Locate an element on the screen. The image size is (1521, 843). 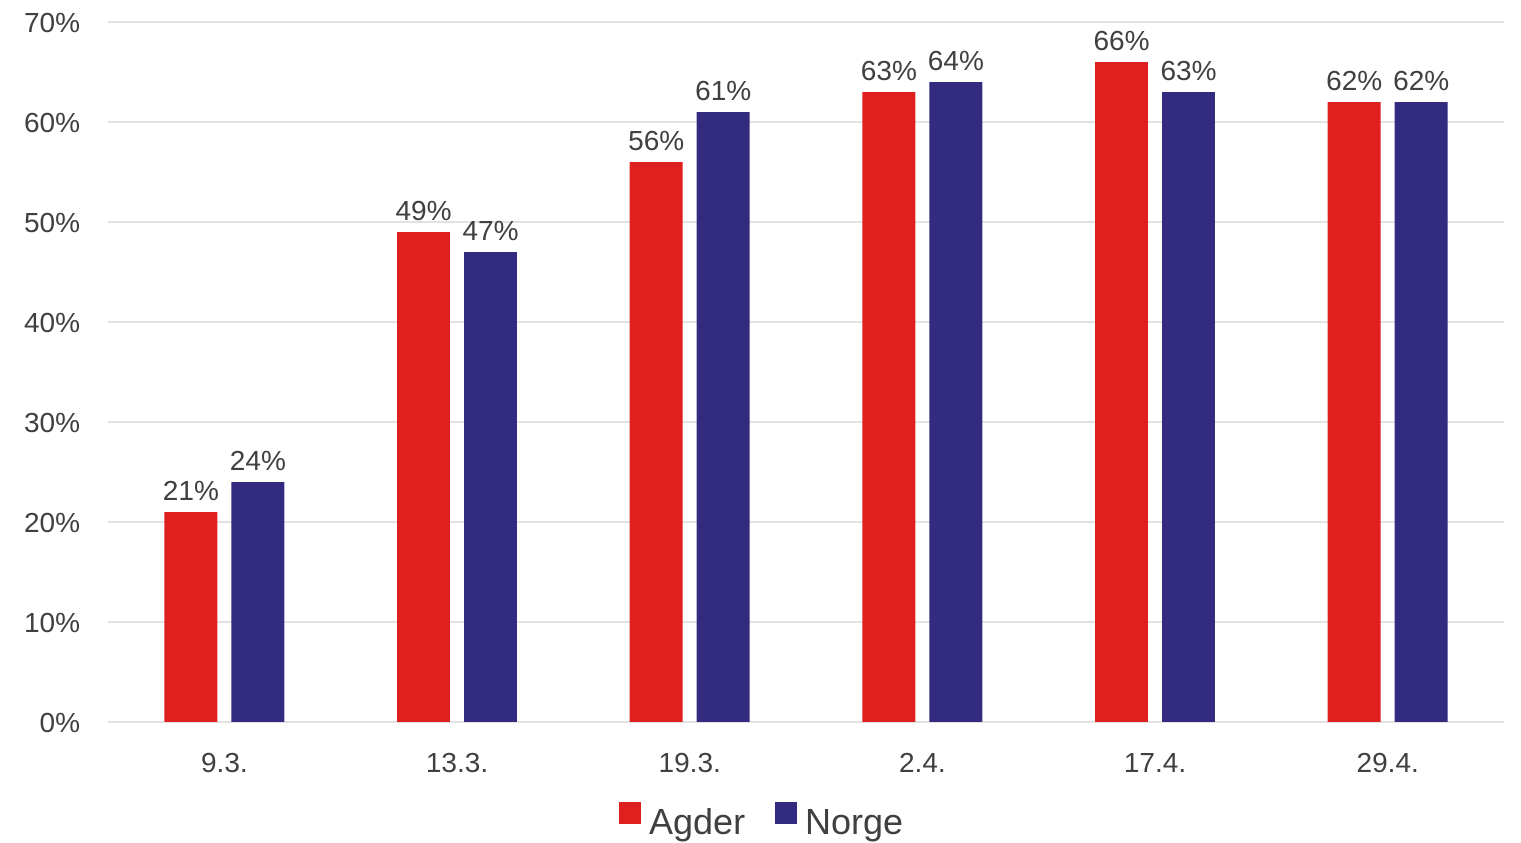
y-tick-label: 0% is located at coordinates (60, 722).